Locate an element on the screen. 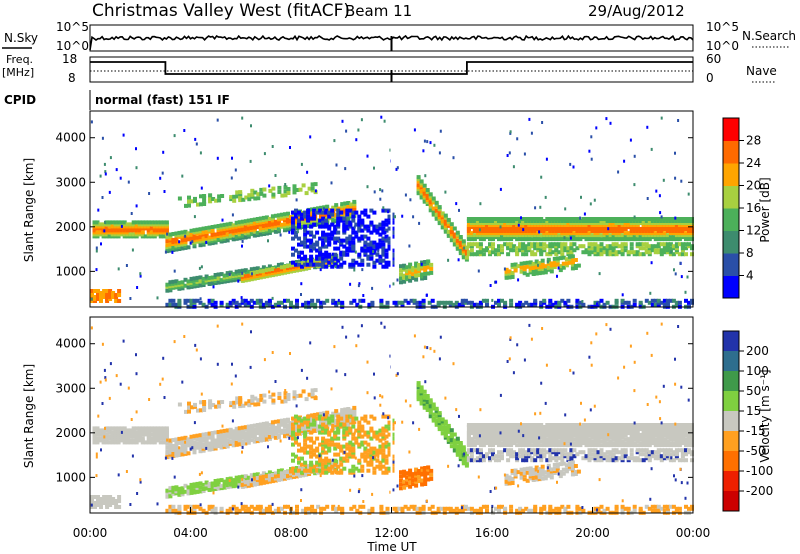  nsearch-tick-bottom: 10^0 is located at coordinates (722, 46).